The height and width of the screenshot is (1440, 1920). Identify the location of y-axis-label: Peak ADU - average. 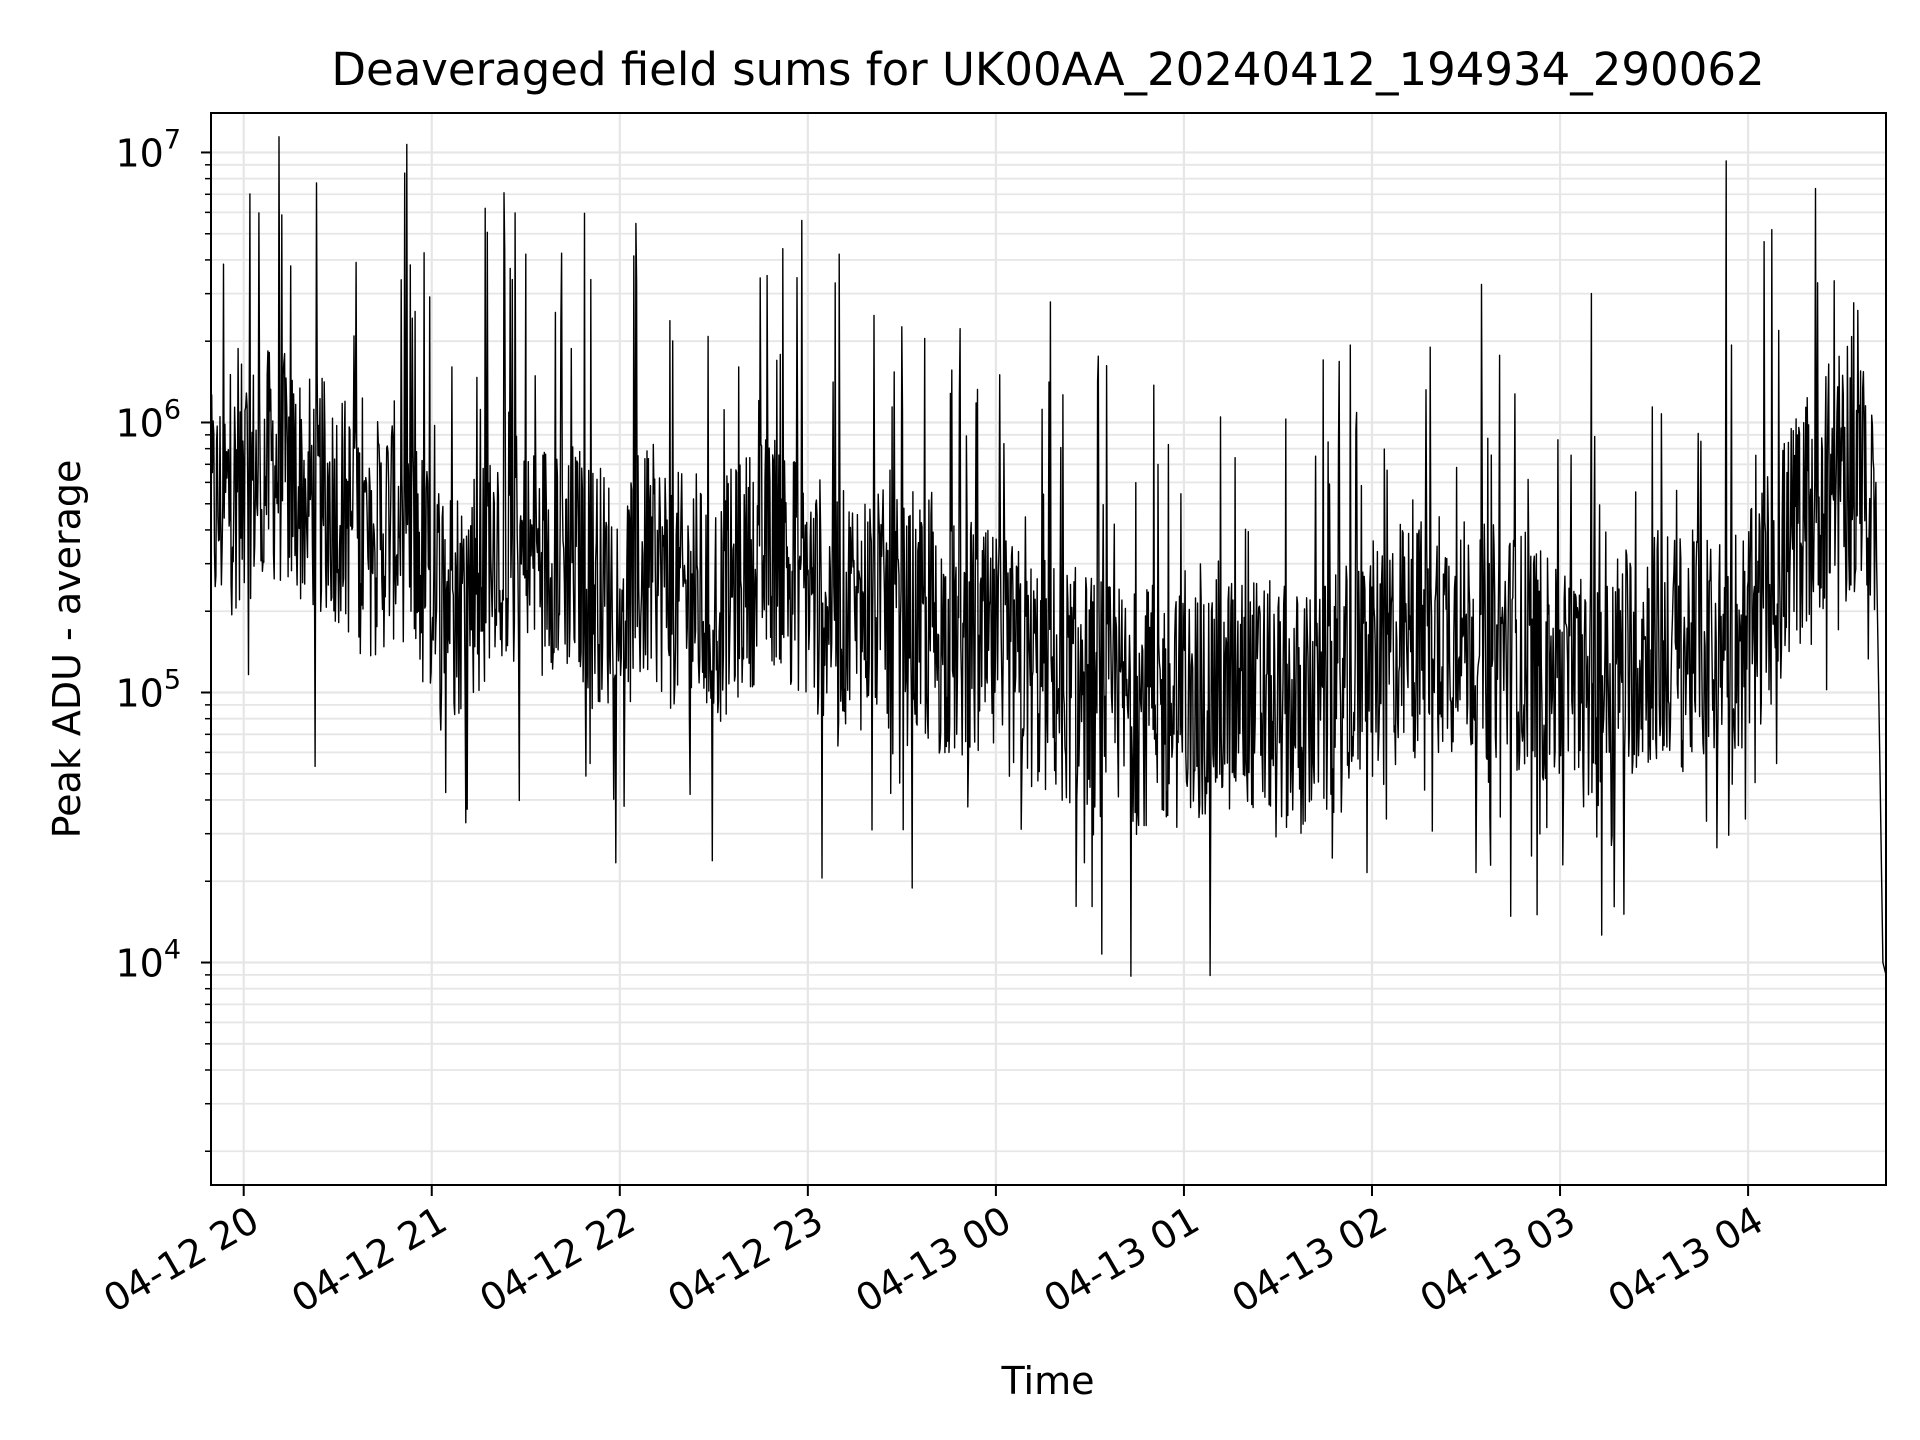
(67, 649).